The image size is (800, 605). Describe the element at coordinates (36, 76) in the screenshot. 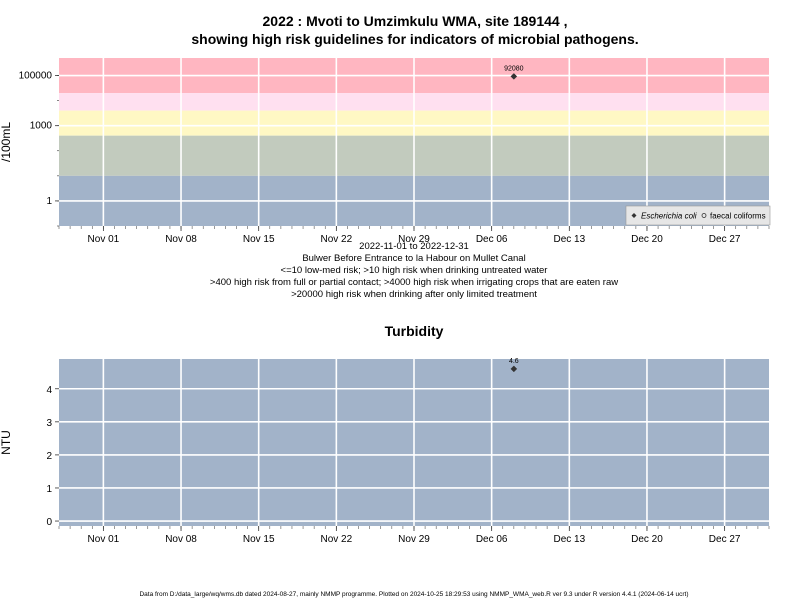

I see `y-tick-label: 100000` at that location.